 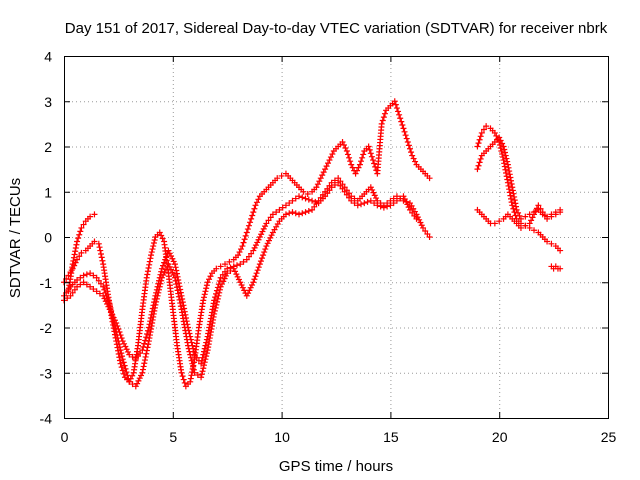 What do you see at coordinates (48, 102) in the screenshot?
I see `y-tick-label: 3` at bounding box center [48, 102].